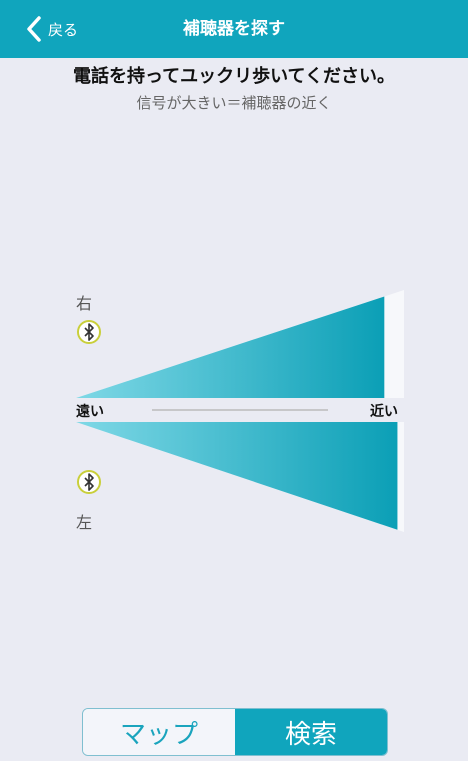  Describe the element at coordinates (471, 380) in the screenshot. I see `screen-edge` at that location.